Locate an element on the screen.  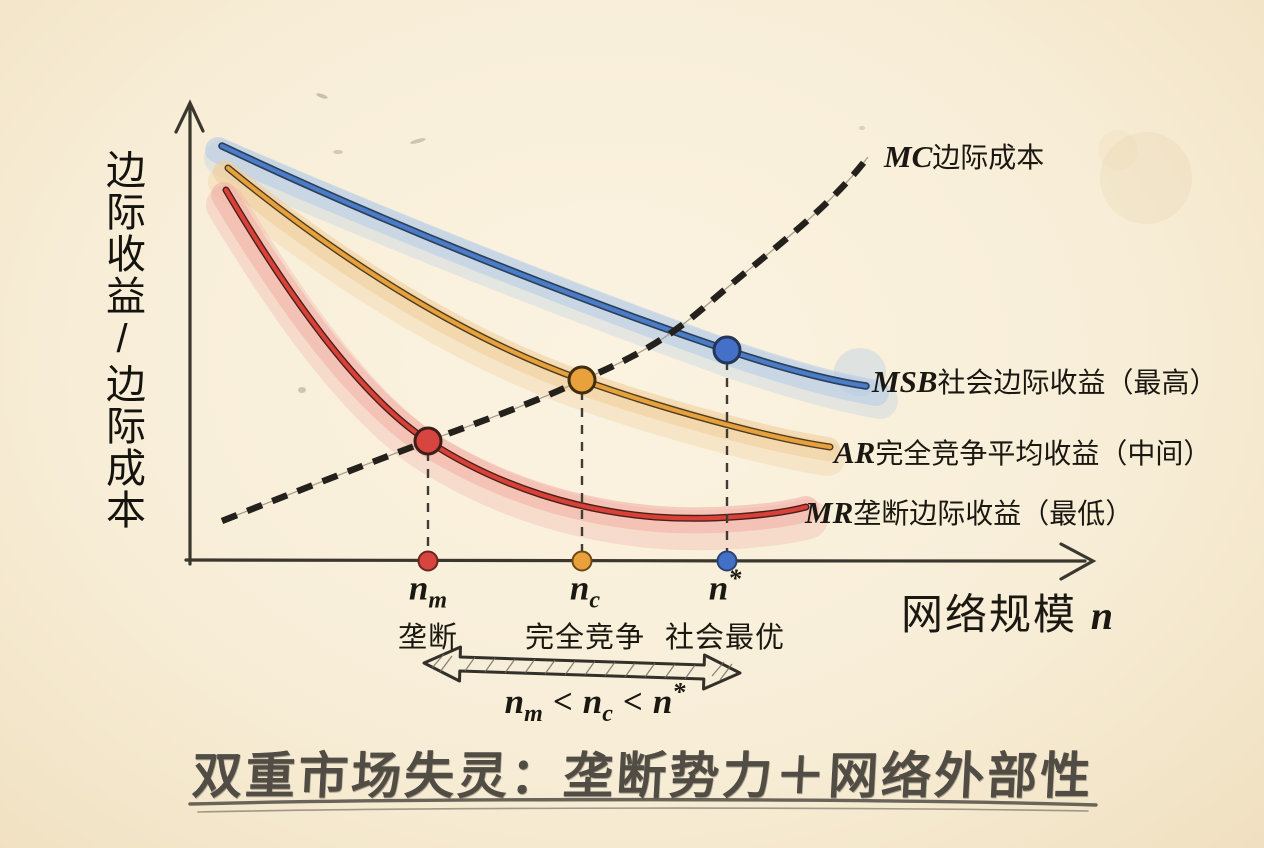
tick-nm: nm 垄断 is located at coordinates (428, 610).